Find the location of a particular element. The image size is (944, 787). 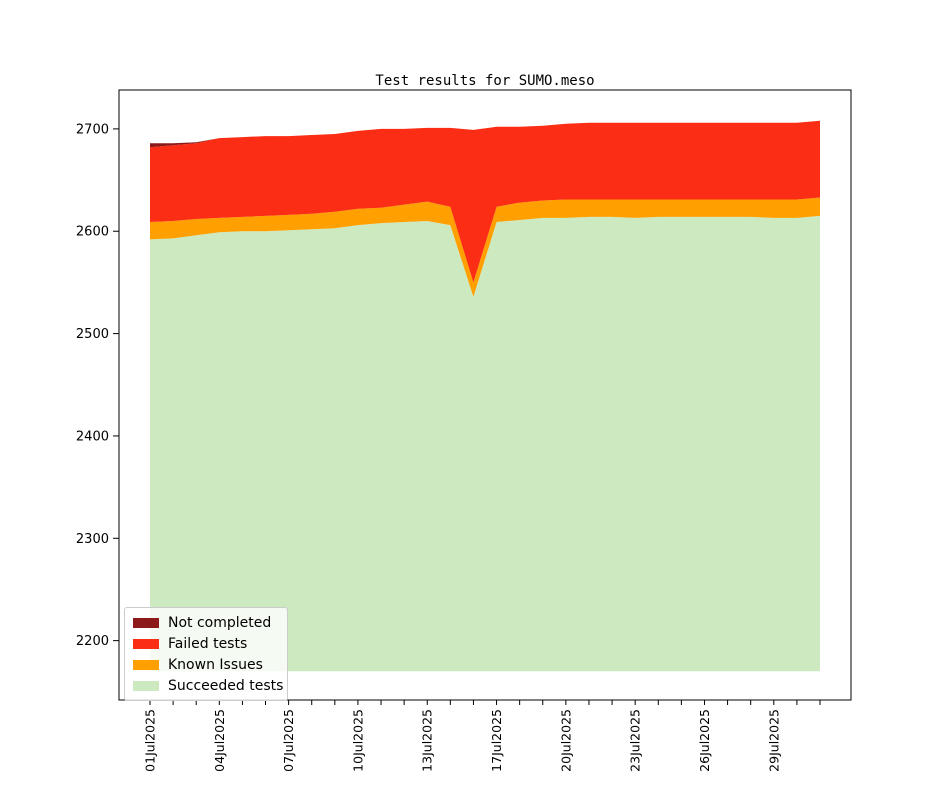

y-axis-label: 2200 is located at coordinates (92, 641).